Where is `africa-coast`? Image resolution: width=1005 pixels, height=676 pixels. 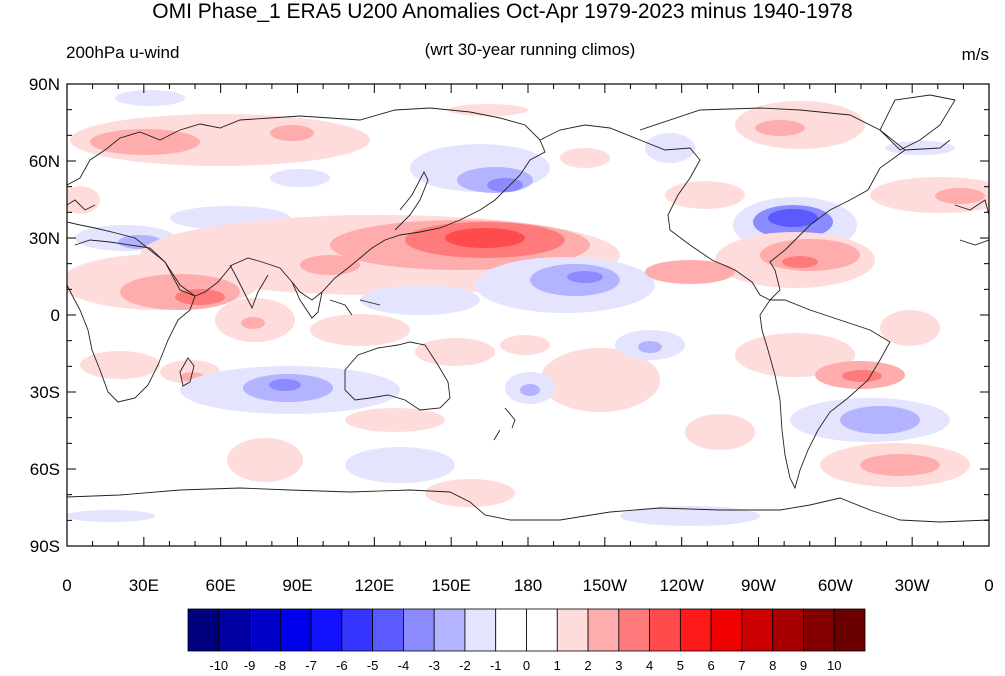
africa-coast is located at coordinates (131, 321).